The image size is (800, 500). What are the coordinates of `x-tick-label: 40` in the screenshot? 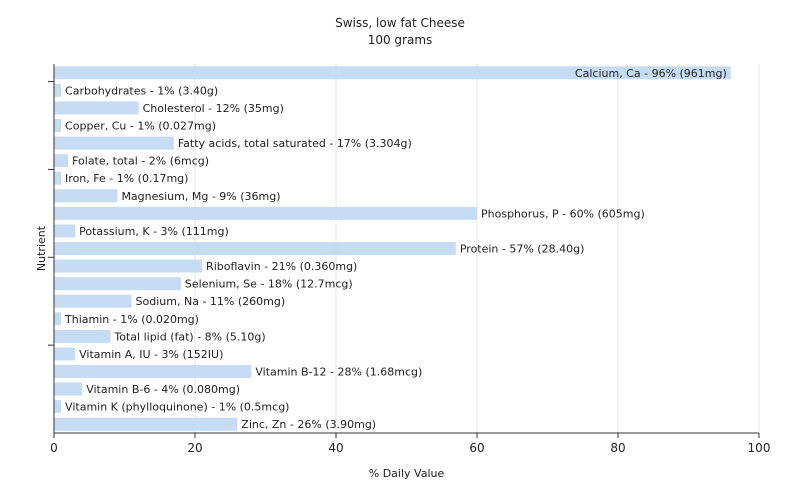 It's located at (335, 448).